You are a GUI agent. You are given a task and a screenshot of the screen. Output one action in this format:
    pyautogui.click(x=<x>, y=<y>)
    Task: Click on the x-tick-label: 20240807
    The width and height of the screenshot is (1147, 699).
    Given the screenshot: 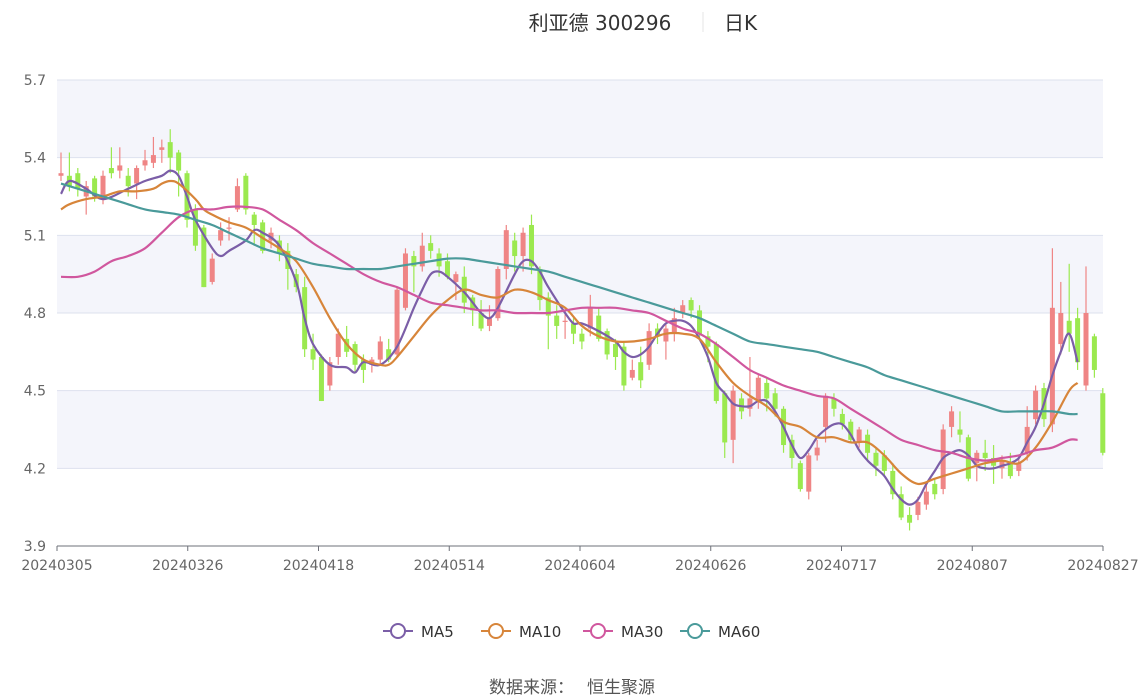 What is the action you would take?
    pyautogui.click(x=972, y=566)
    